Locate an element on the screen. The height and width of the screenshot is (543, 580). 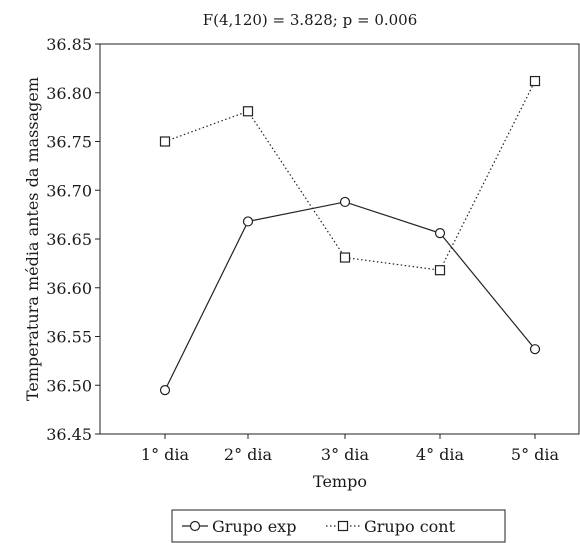
legend-frame is located at coordinates (338, 526).